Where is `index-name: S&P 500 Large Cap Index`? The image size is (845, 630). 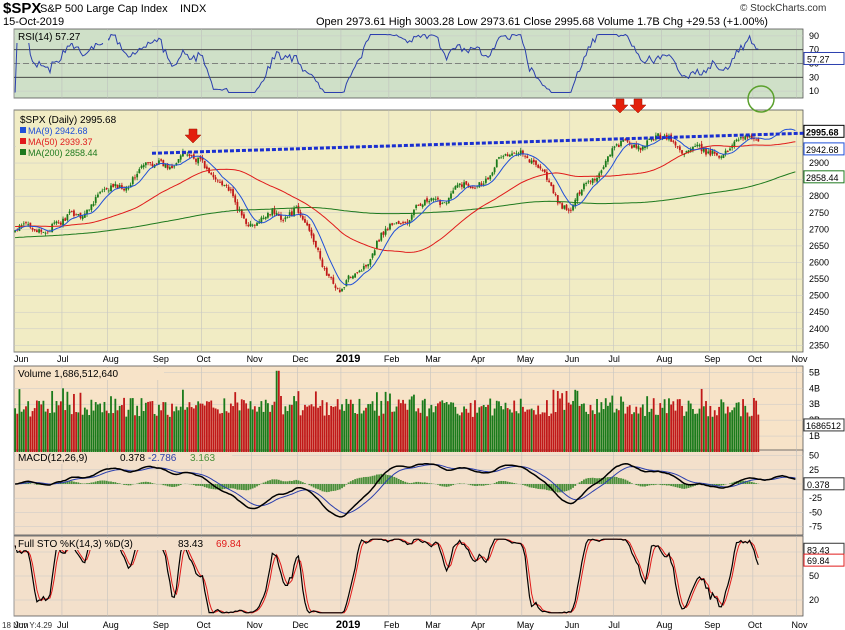
index-name: S&P 500 Large Cap Index is located at coordinates (104, 9).